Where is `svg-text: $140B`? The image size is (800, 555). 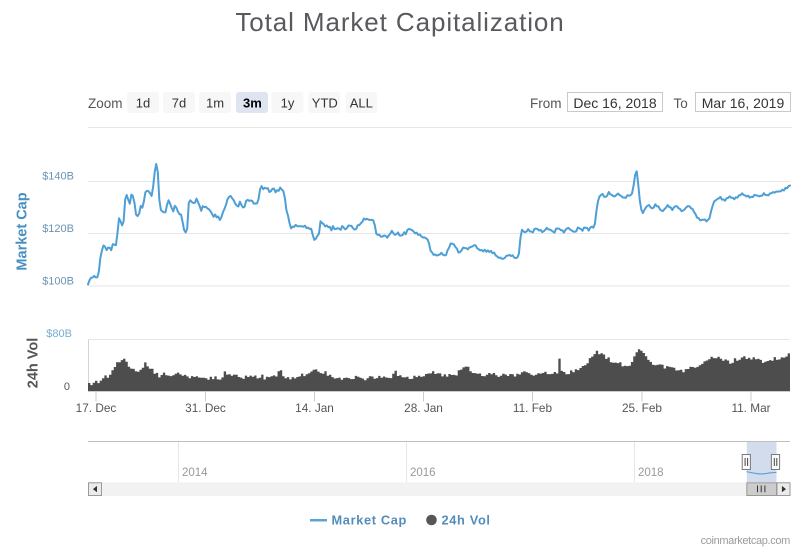
svg-text: $140B is located at coordinates (58, 177).